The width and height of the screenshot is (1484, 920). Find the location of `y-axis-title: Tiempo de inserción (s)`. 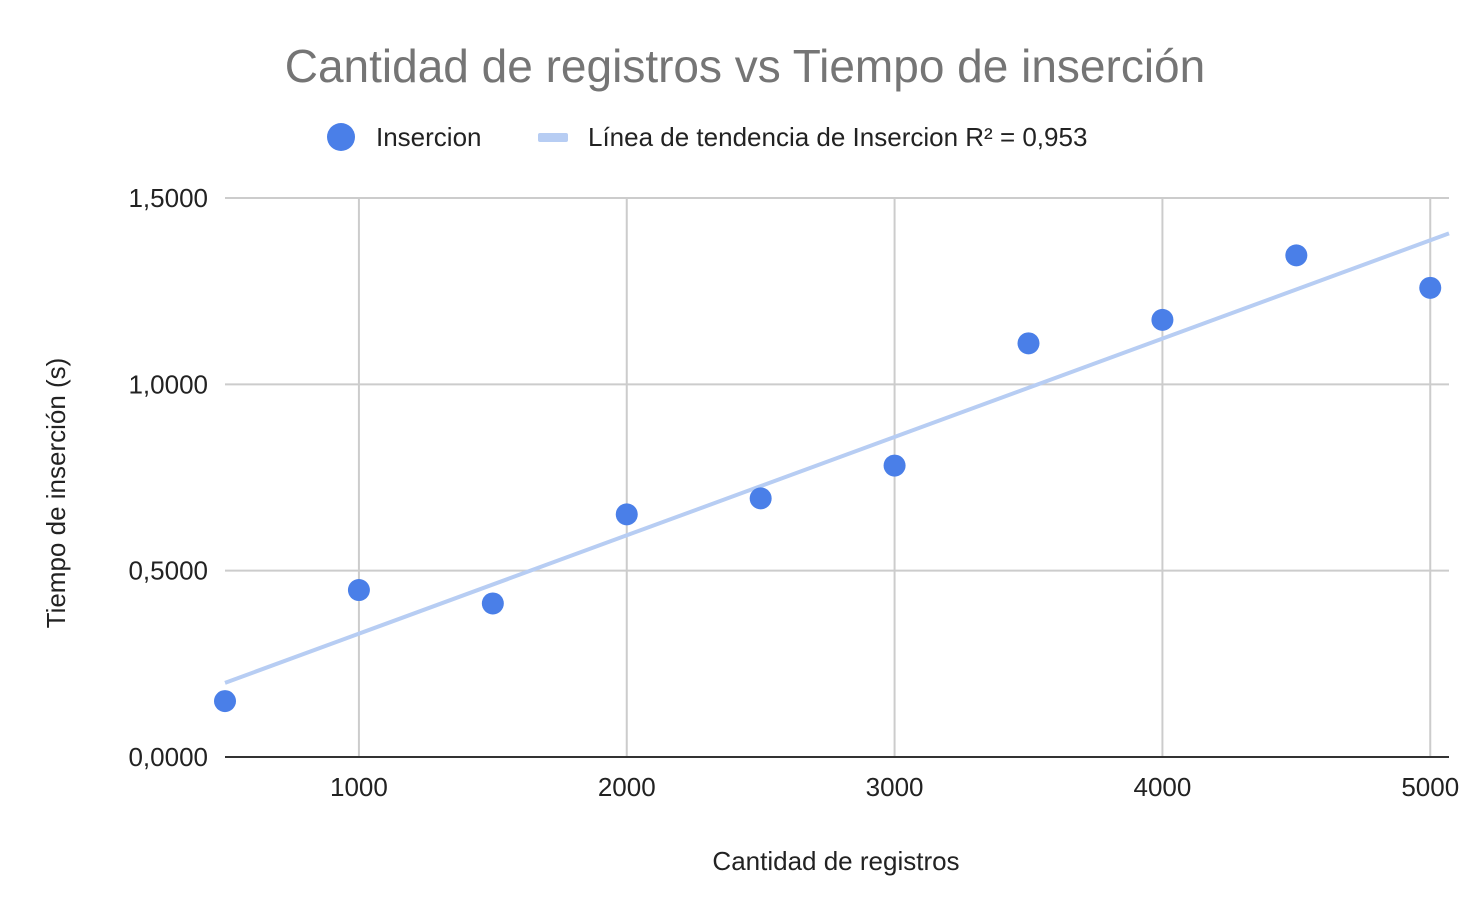

y-axis-title: Tiempo de inserción (s) is located at coordinates (56, 493).